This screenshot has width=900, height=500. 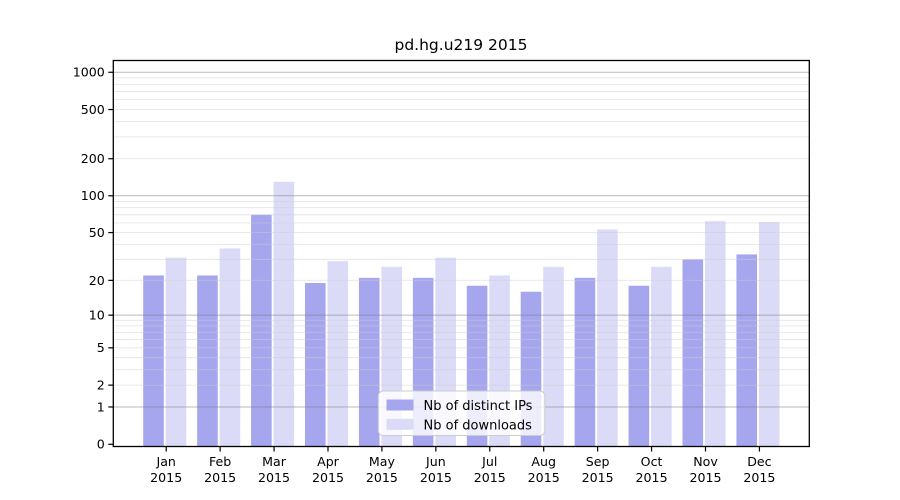 I want to click on x-tick-label-month: Apr, so click(x=328, y=461).